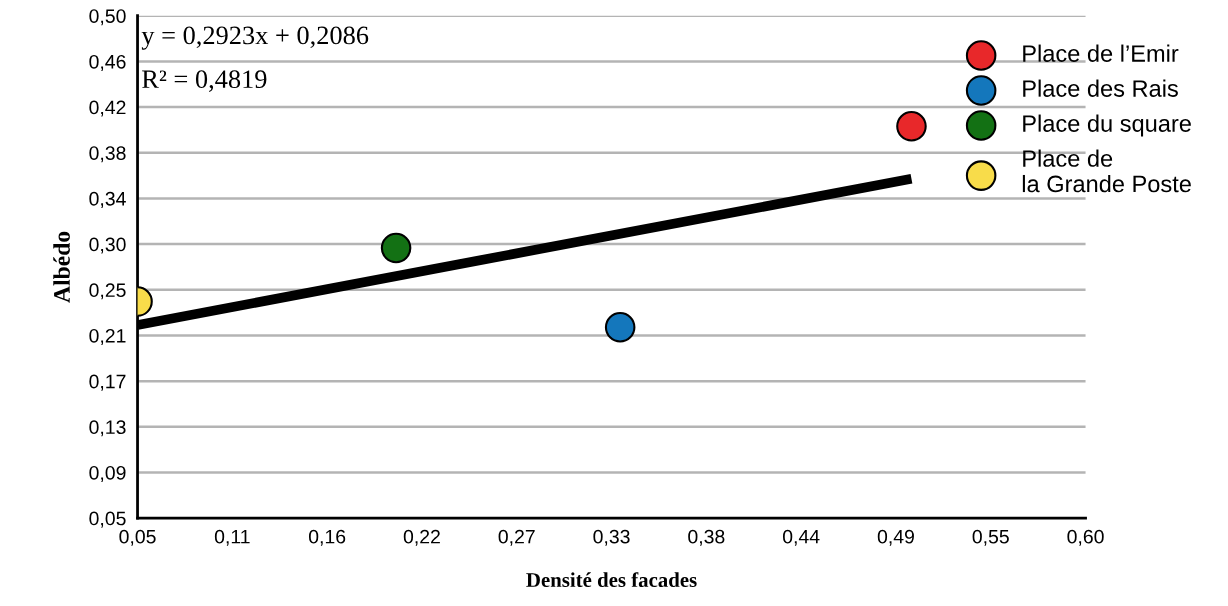 The height and width of the screenshot is (606, 1228). Describe the element at coordinates (516, 537) in the screenshot. I see `x-tick-label: 0,27` at that location.